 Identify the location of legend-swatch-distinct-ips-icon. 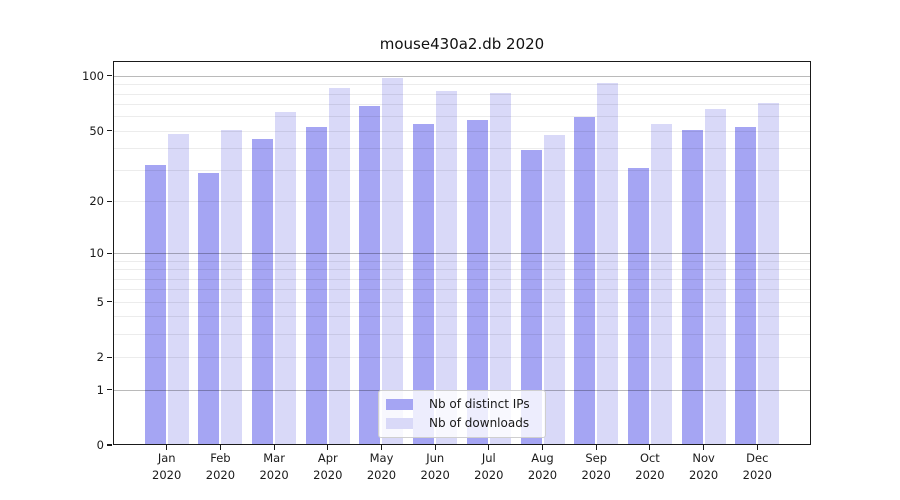
(399, 404).